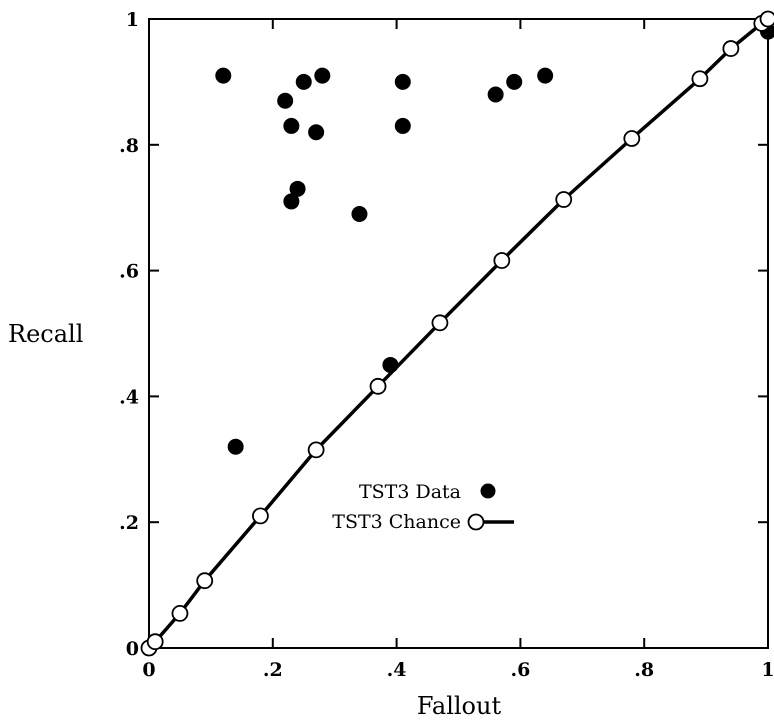 This screenshot has width=774, height=721. What do you see at coordinates (767, 670) in the screenshot?
I see `x-tick-label: 1` at bounding box center [767, 670].